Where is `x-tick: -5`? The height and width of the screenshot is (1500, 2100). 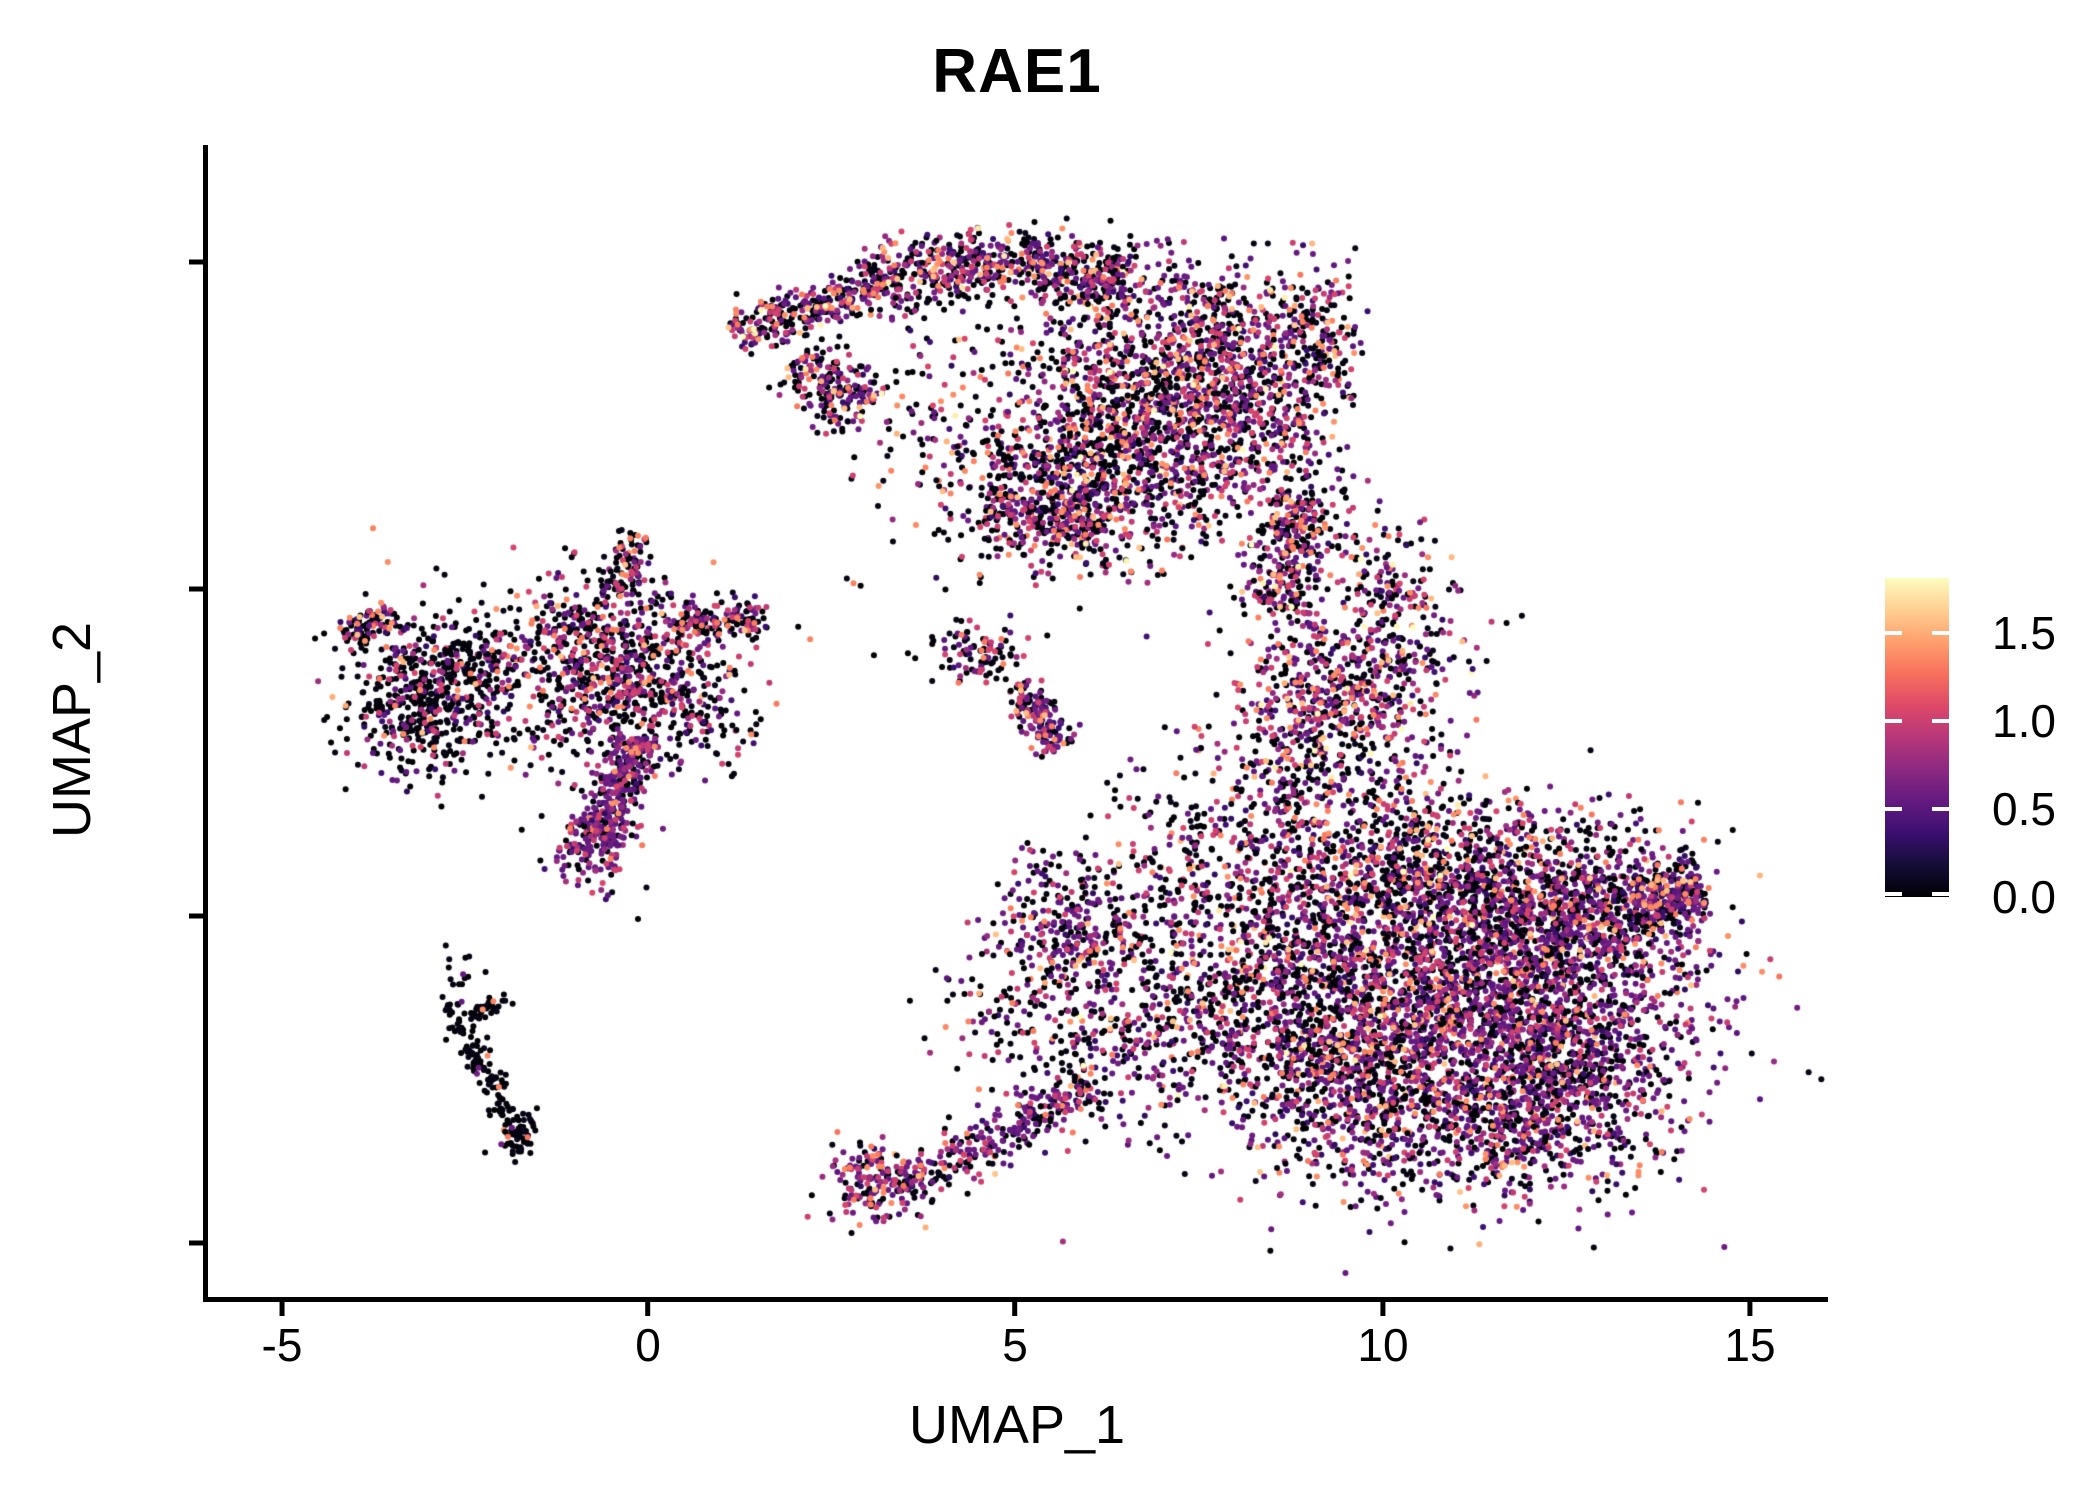 x-tick: -5 is located at coordinates (282, 1336).